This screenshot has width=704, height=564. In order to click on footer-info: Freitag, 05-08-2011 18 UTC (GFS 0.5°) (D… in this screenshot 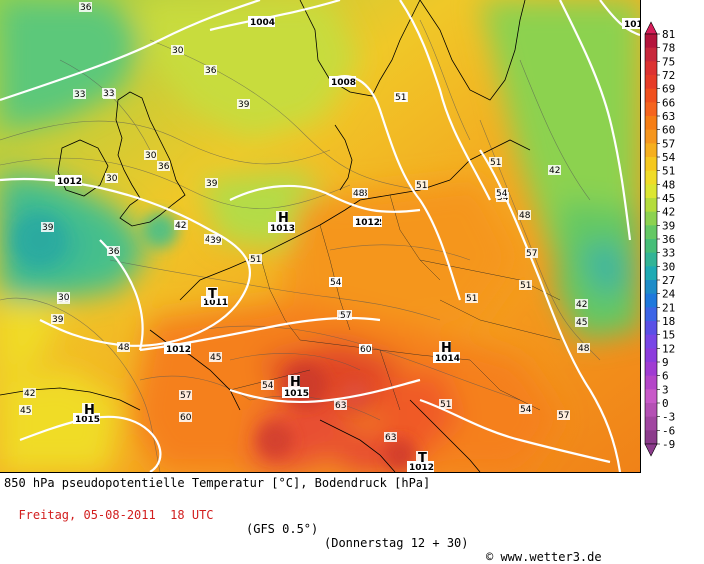, I will do `click(352, 529)`.